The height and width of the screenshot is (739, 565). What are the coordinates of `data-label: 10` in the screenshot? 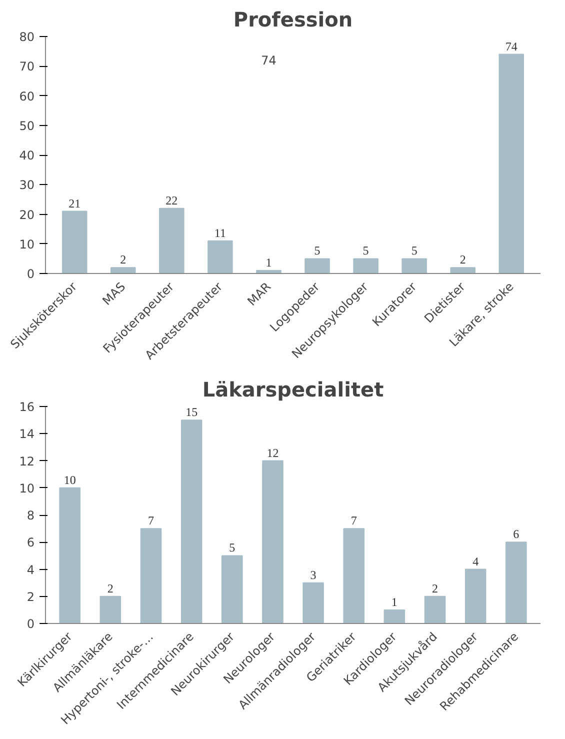 It's located at (70, 479).